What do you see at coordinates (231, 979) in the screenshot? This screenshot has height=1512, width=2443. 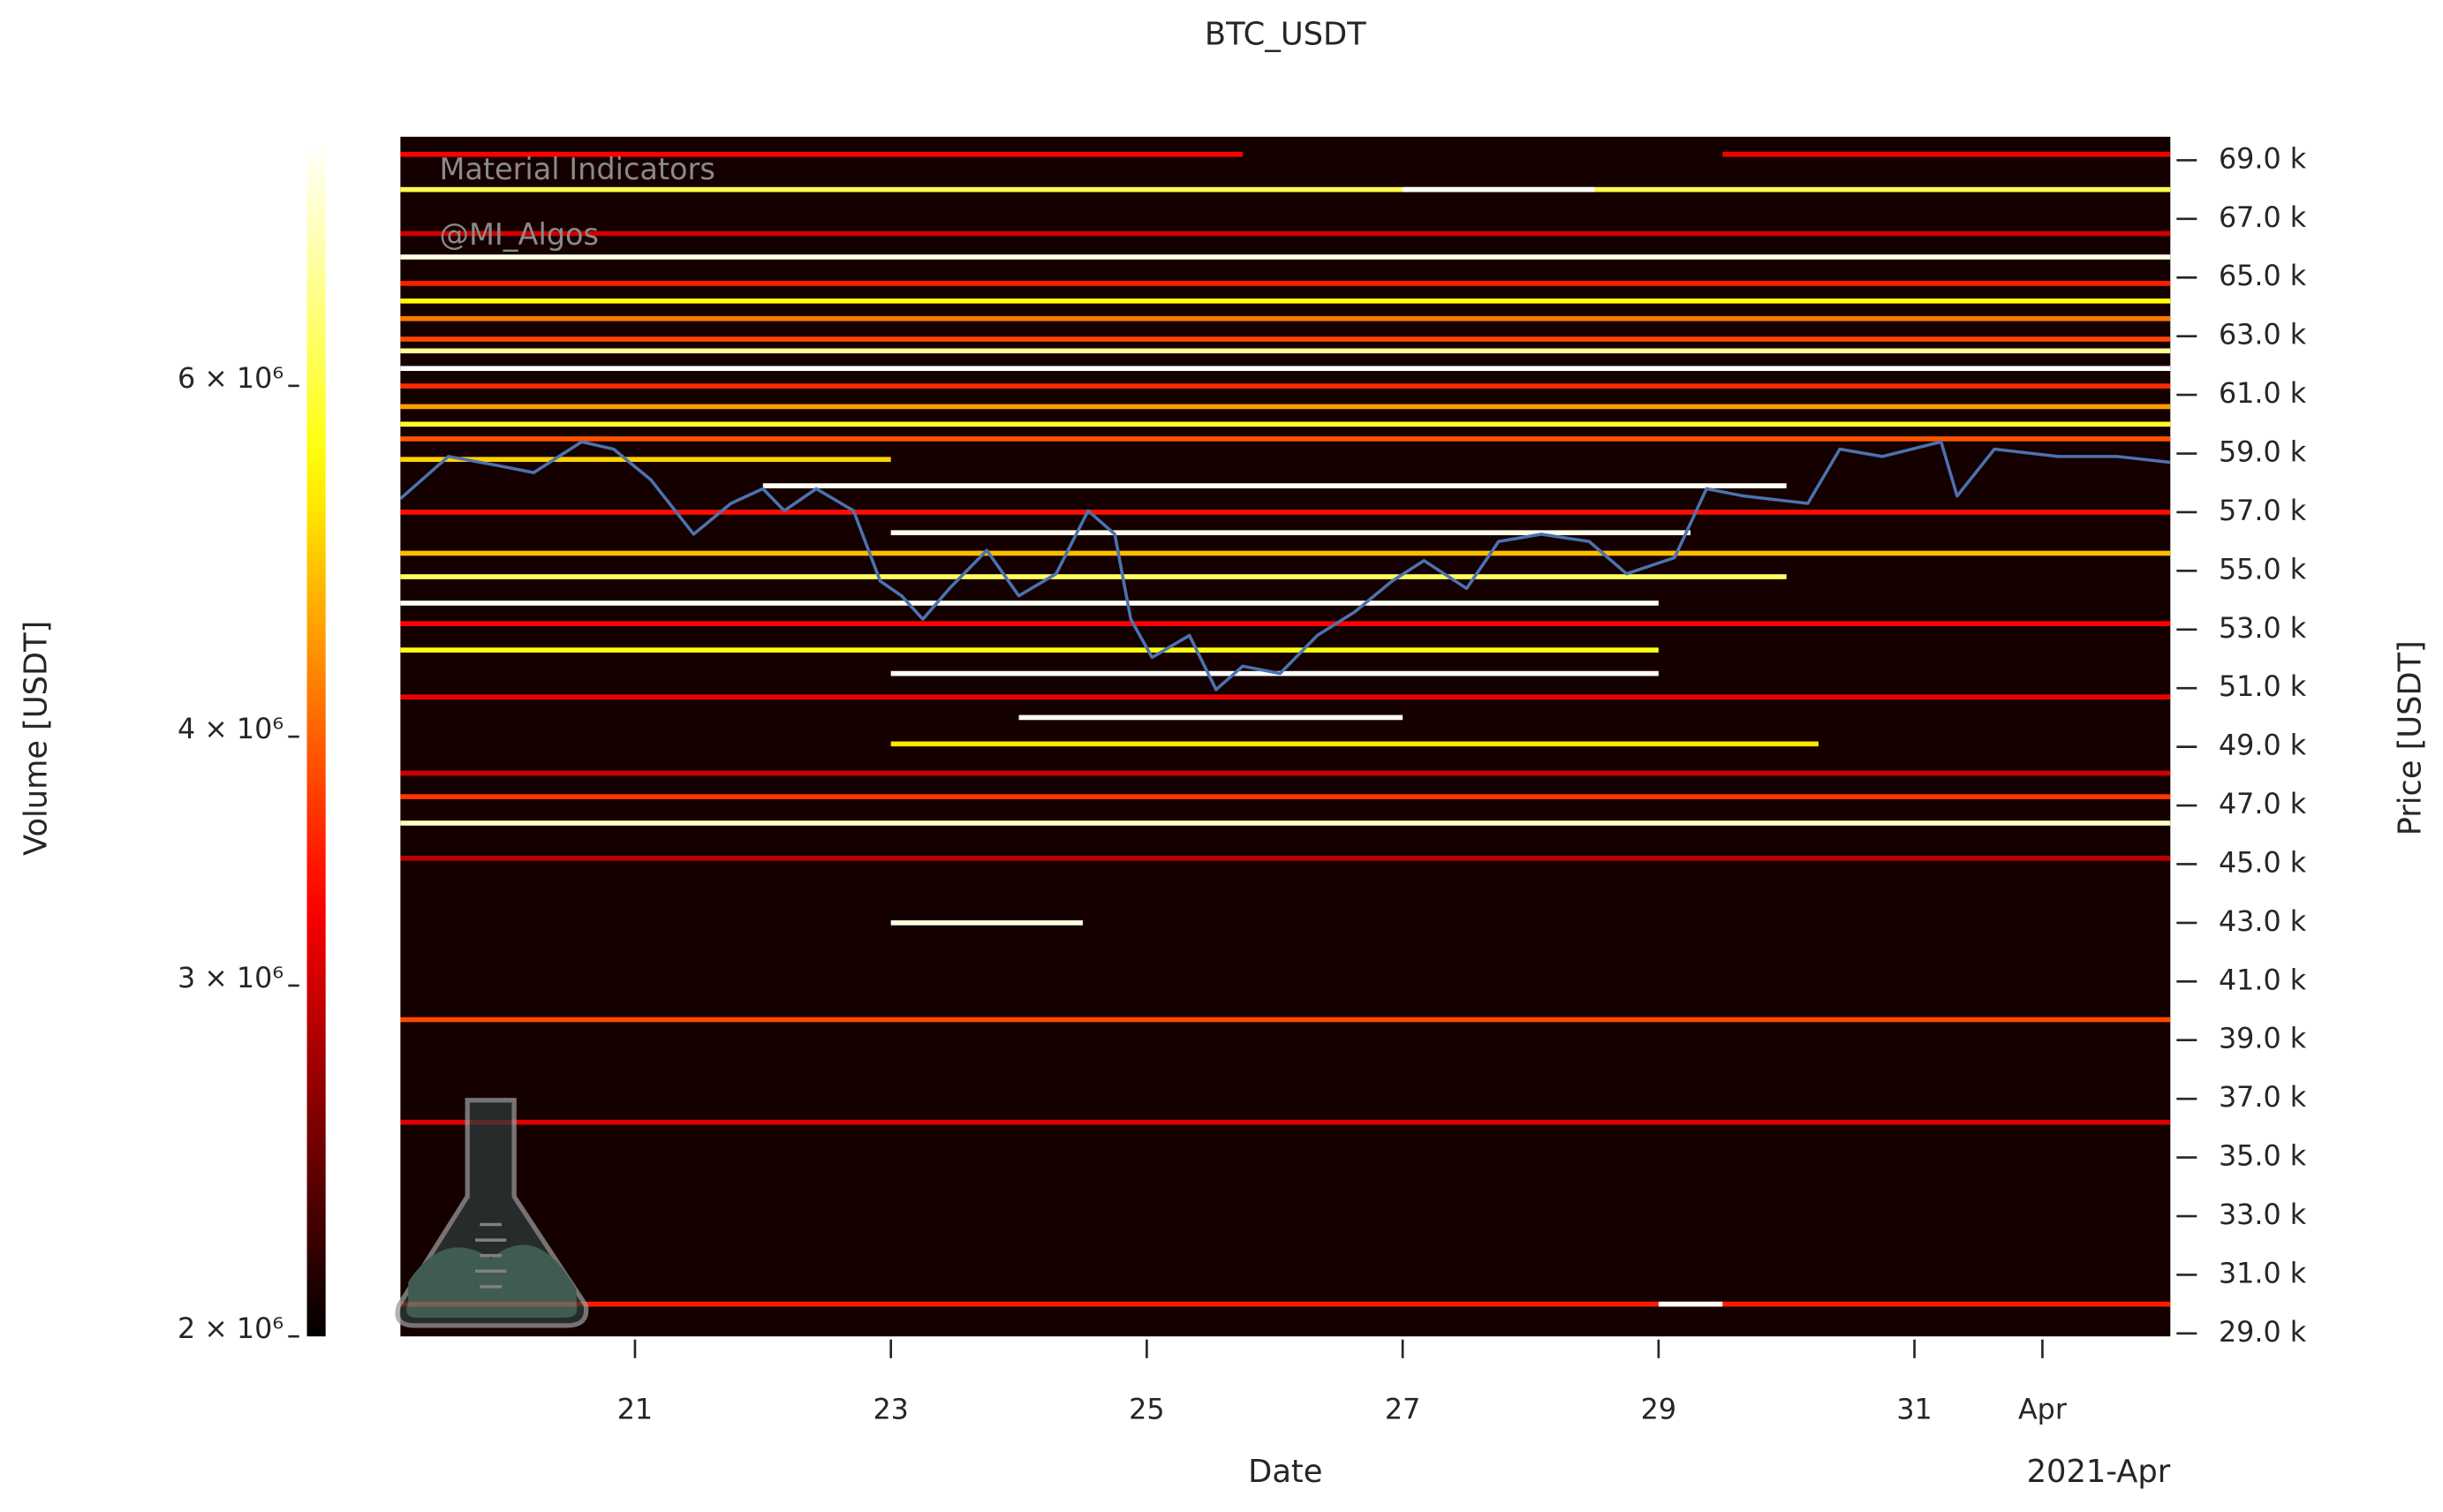 I see `colorbar-tick-label: 3 × 10⁶` at bounding box center [231, 979].